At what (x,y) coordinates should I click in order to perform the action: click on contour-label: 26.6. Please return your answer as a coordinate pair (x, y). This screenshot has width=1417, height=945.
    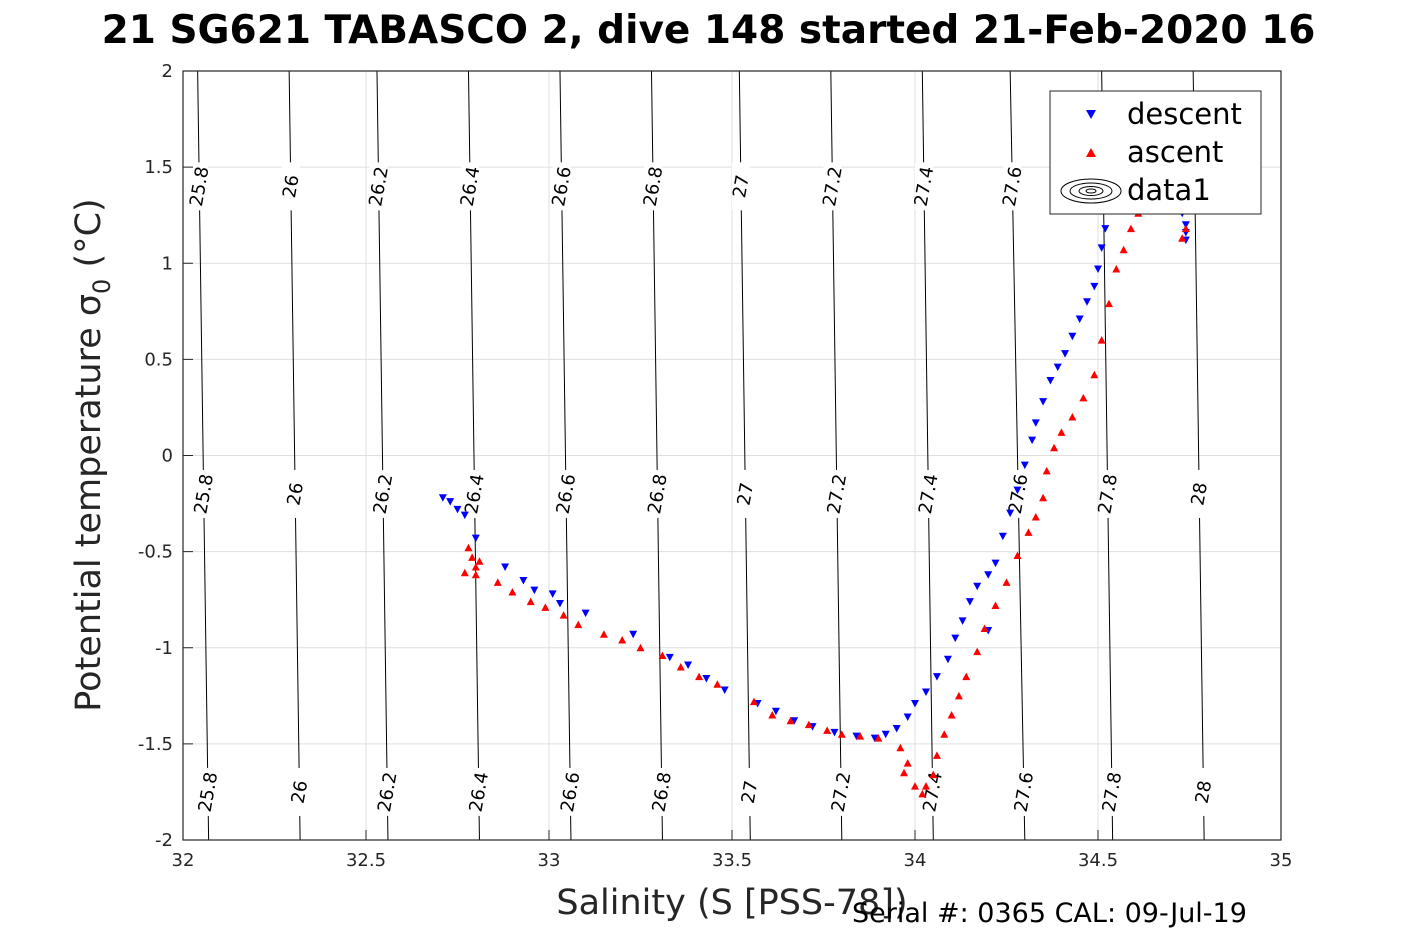
    Looking at the image, I should click on (571, 791).